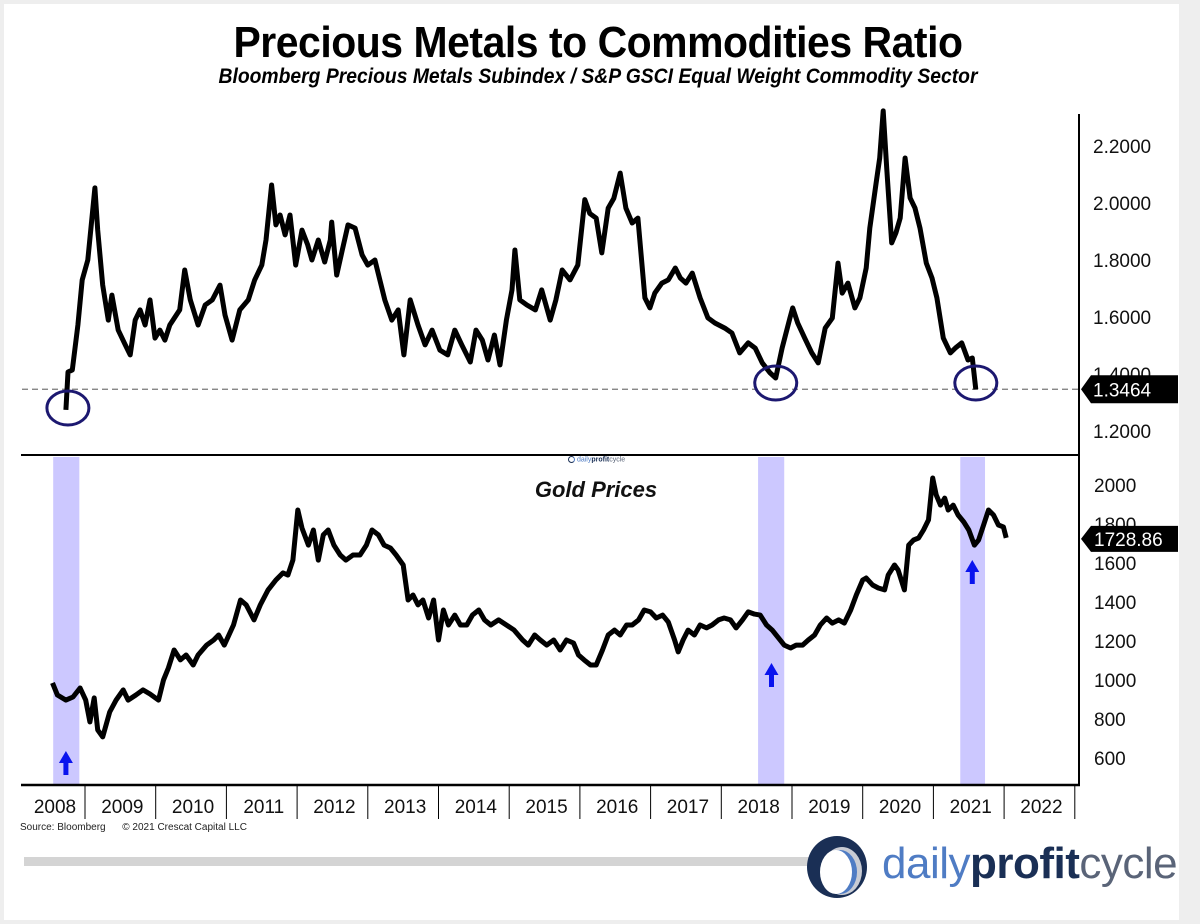  What do you see at coordinates (571, 459) in the screenshot?
I see `watermark-ring-icon` at bounding box center [571, 459].